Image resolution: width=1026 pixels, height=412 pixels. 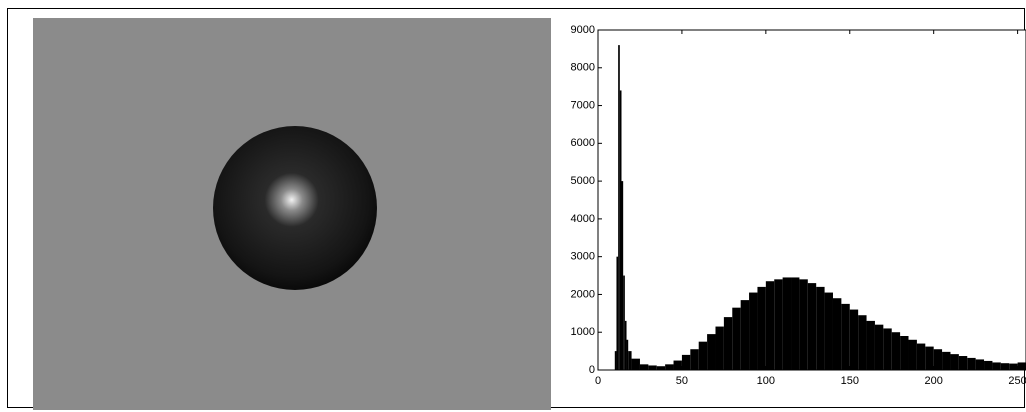 I want to click on x-tick-label: 0, so click(x=598, y=381).